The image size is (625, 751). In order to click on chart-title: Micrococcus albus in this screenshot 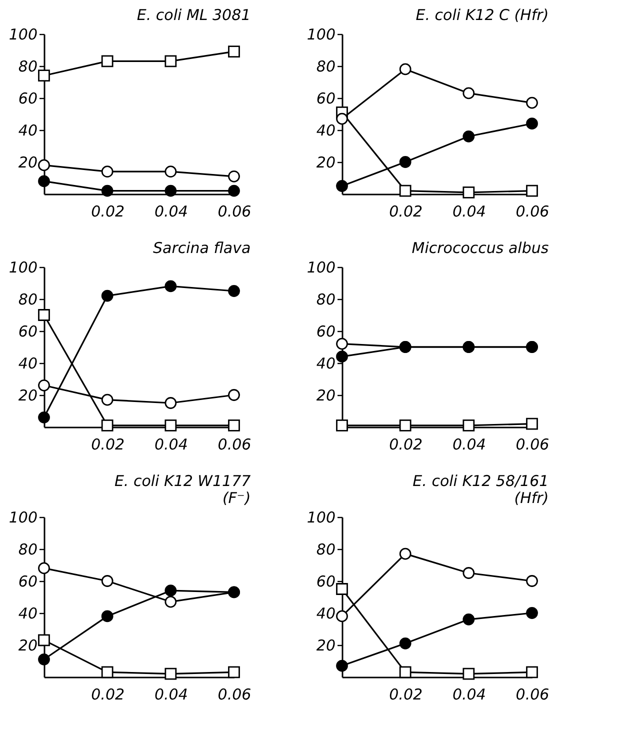, I will do `click(480, 248)`.